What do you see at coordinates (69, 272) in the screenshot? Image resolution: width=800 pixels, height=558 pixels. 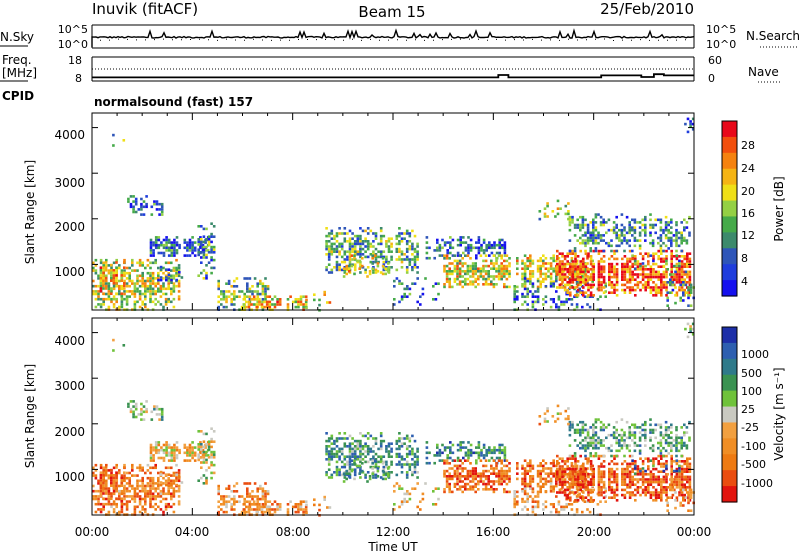 I see `power-ytick-1000: 1000` at bounding box center [69, 272].